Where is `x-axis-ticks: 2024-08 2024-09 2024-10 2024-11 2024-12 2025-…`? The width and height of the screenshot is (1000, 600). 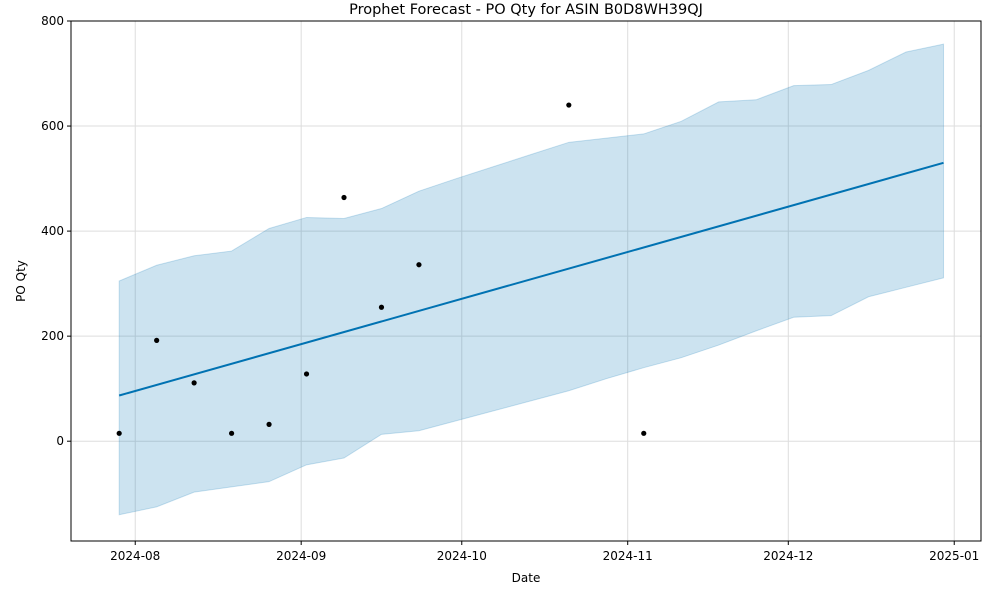
x-axis-ticks: 2024-08 2024-09 2024-10 2024-11 2024-12 2025-… is located at coordinates (544, 552).